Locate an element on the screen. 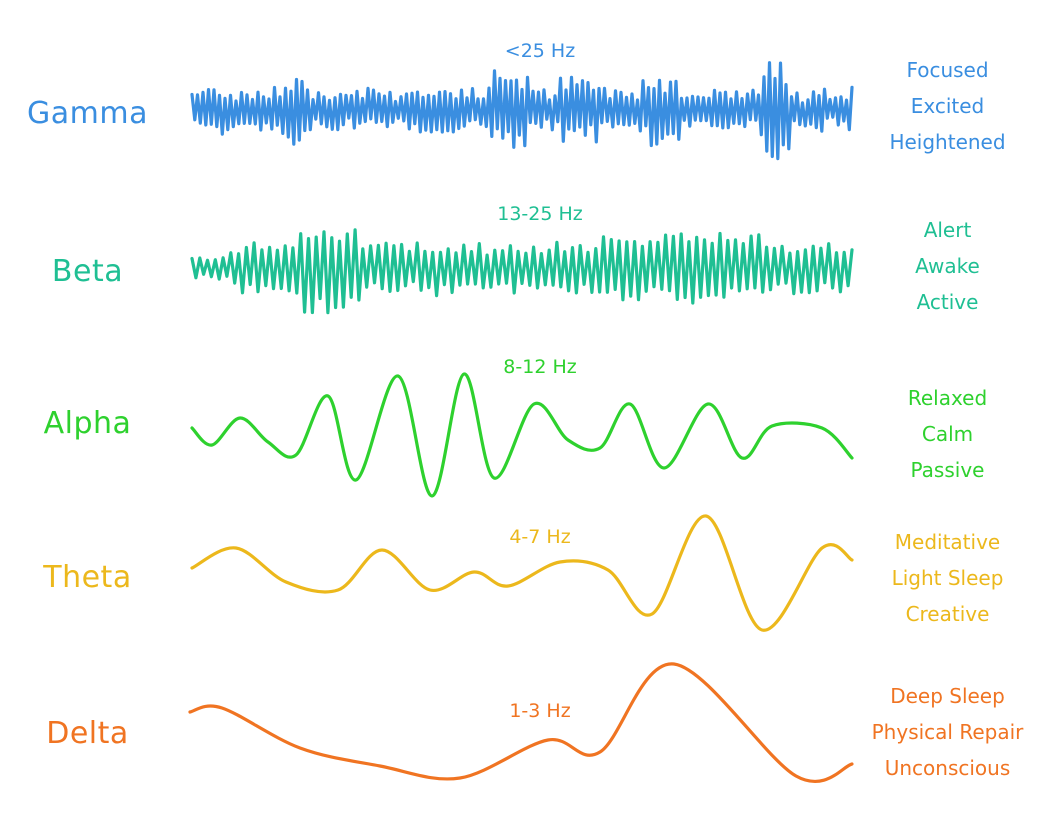 Image resolution: width=1060 pixels, height=837 pixels. state-label: Passive is located at coordinates (947, 470).